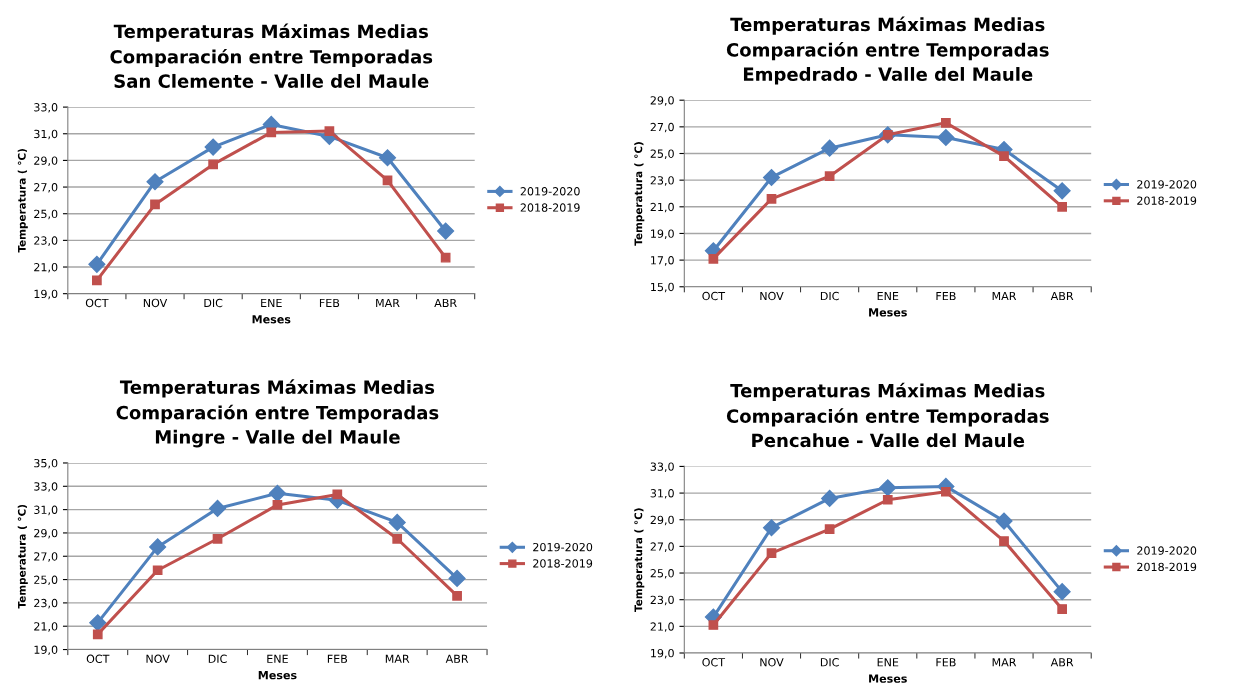  Describe the element at coordinates (46, 463) in the screenshot. I see `y-tick-label: 35,0` at that location.